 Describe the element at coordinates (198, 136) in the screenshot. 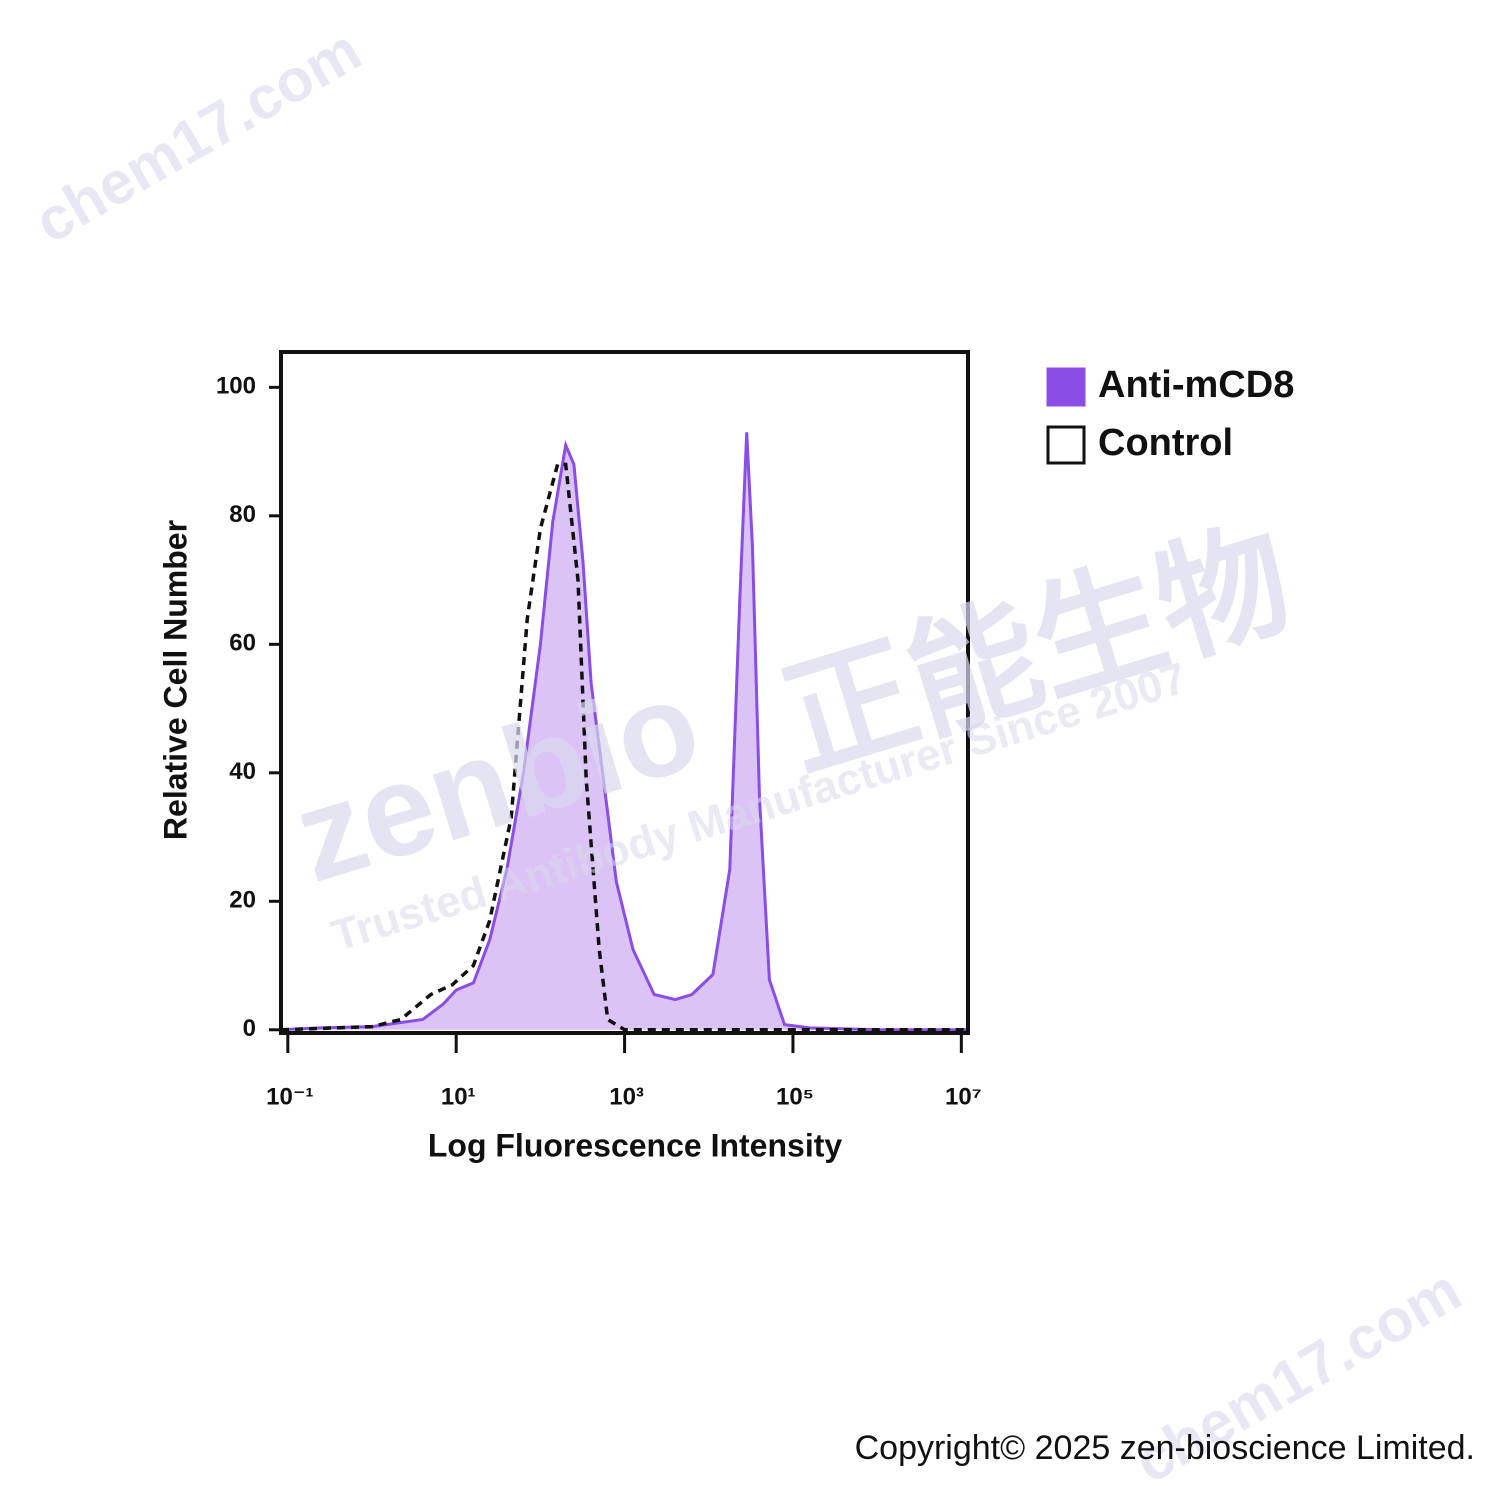

I see `watermark-site: chem17.com` at that location.